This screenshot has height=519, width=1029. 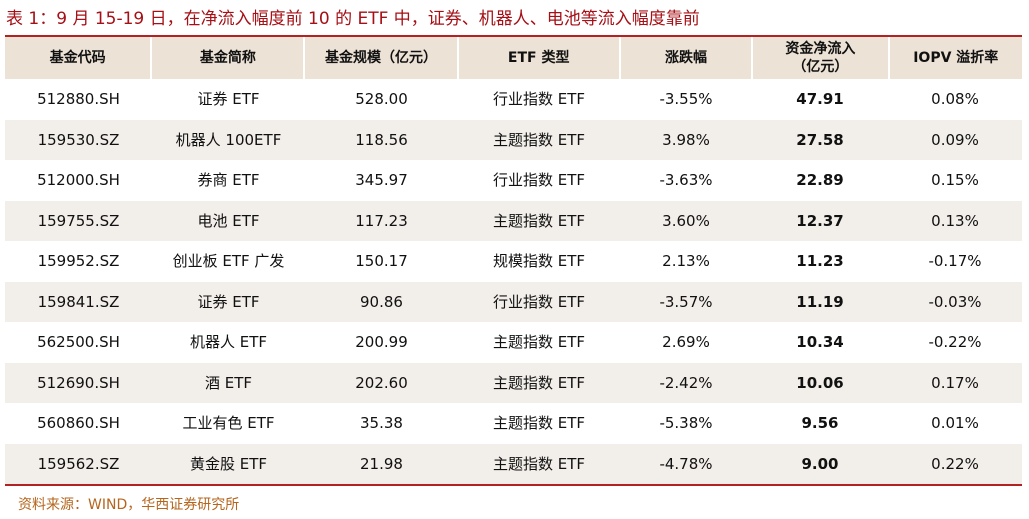 What do you see at coordinates (956, 58) in the screenshot?
I see `header-cell: IOPV 溢折率` at bounding box center [956, 58].